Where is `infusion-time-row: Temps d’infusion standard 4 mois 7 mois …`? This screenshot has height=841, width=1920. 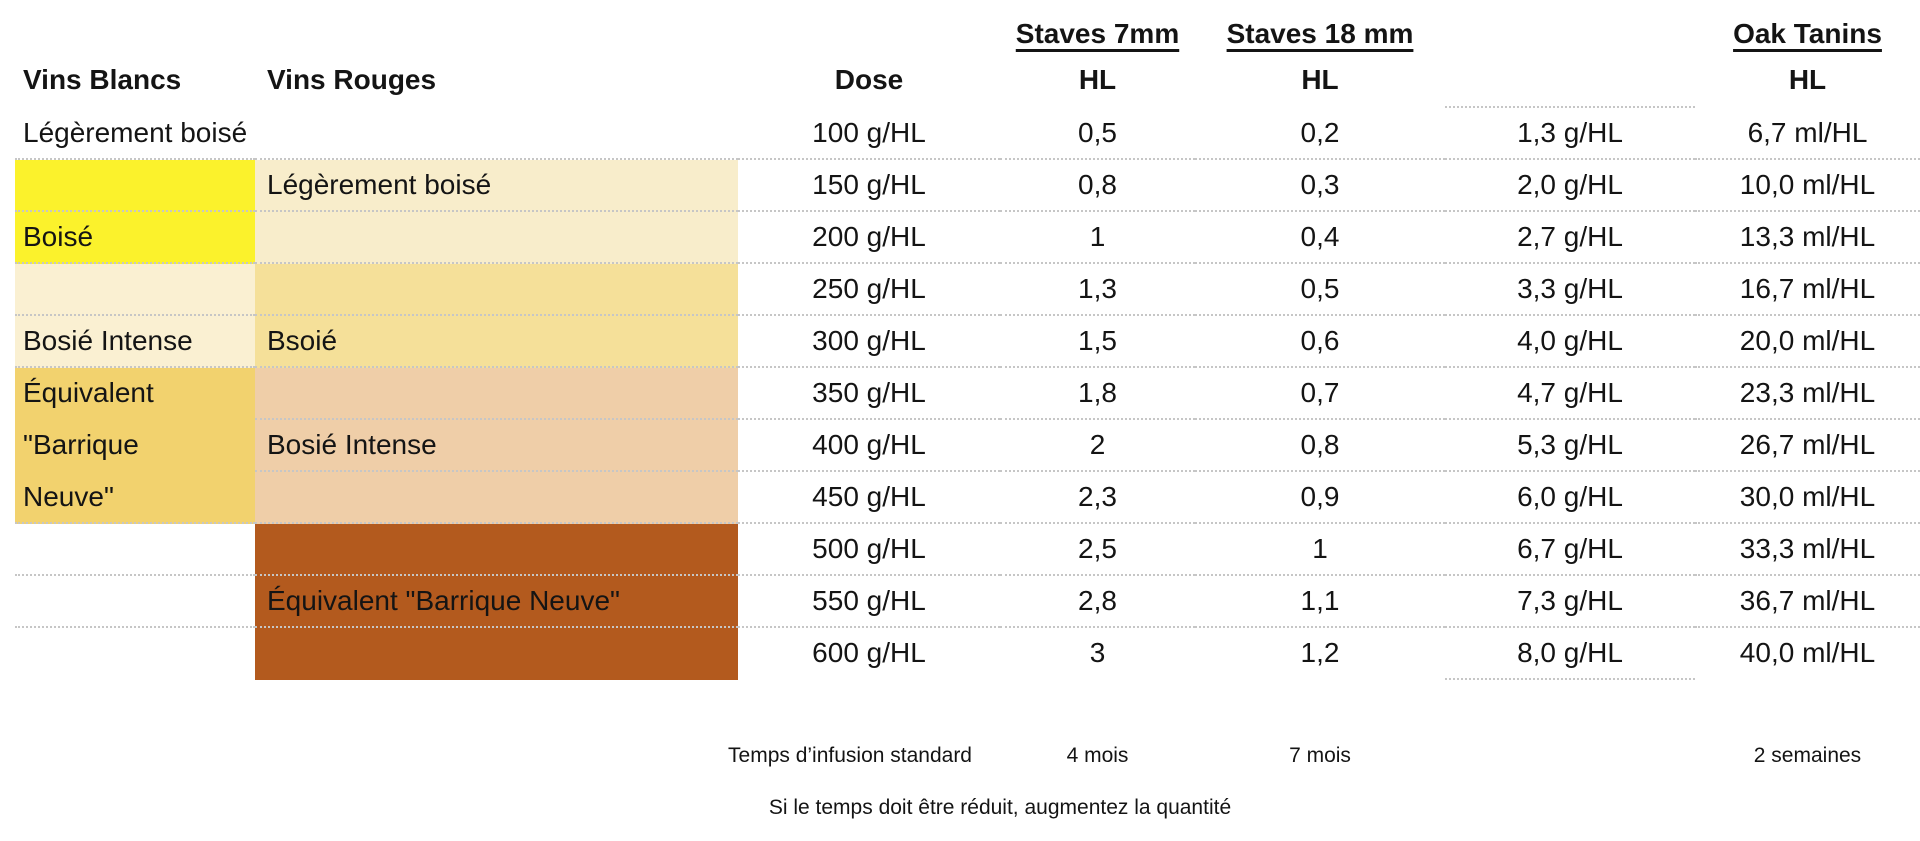
infusion-time-row: Temps d’infusion standard 4 mois 7 mois … is located at coordinates (967, 756).